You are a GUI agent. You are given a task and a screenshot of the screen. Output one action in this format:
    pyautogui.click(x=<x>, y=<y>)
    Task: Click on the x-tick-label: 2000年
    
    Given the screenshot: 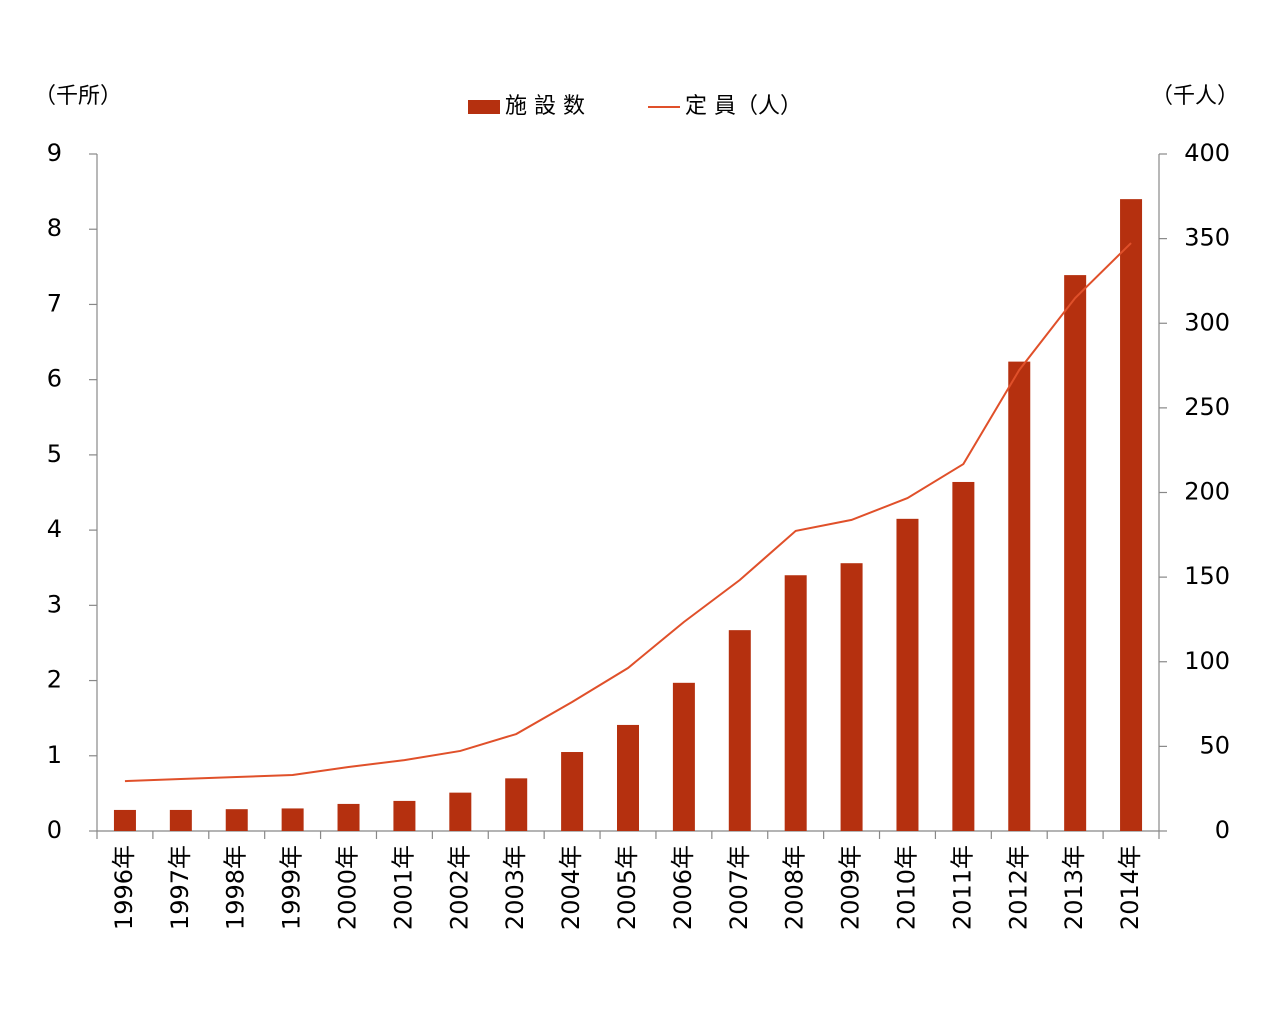 What is the action you would take?
    pyautogui.click(x=348, y=887)
    